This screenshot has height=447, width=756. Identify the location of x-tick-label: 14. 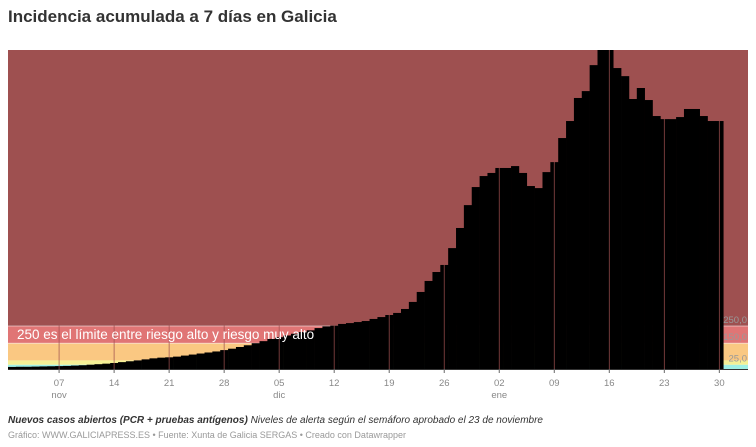
(114, 383).